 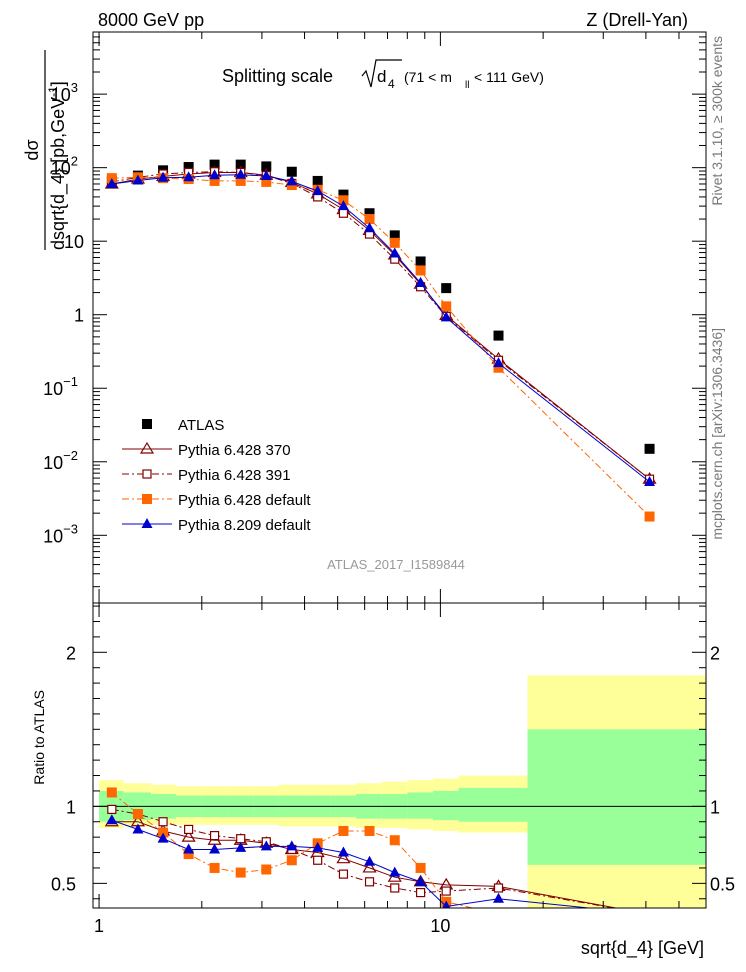 I want to click on ratio-xlabel: sqrt{d_4} [GeV], so click(x=642, y=948).